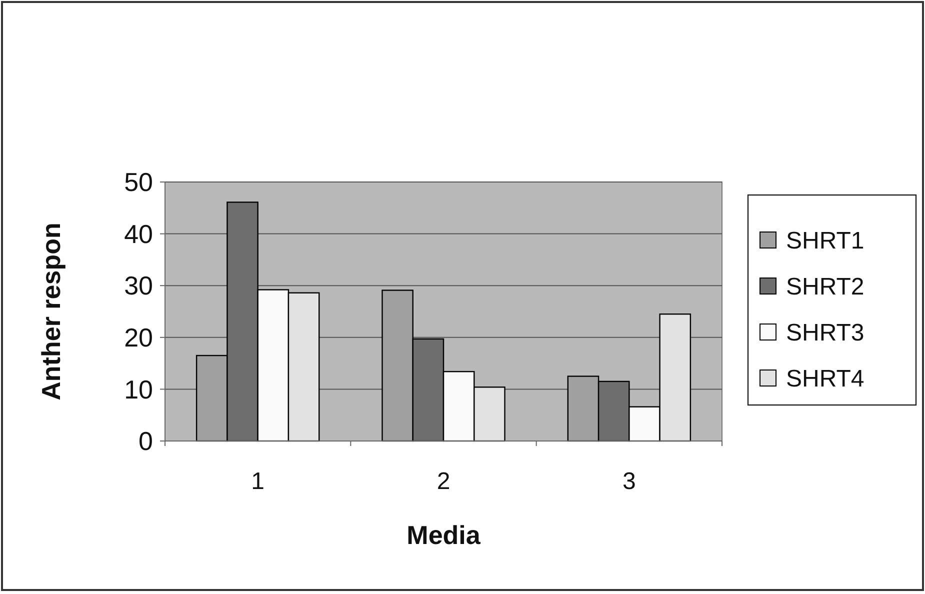 The image size is (925, 594). What do you see at coordinates (138, 182) in the screenshot?
I see `y-tick-label: 50` at bounding box center [138, 182].